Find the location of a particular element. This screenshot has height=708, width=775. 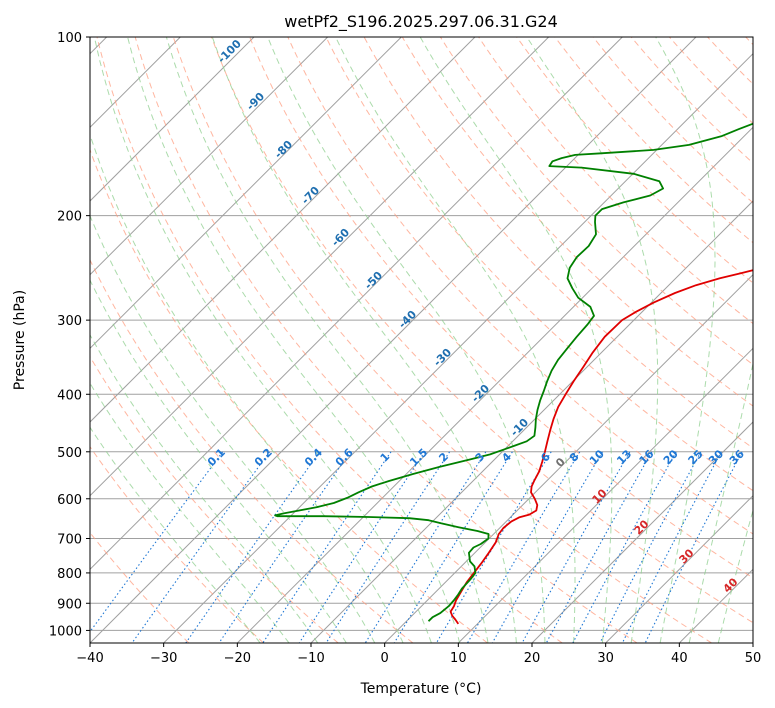

x-axis-label: Temperature (°C) is located at coordinates (421, 689).